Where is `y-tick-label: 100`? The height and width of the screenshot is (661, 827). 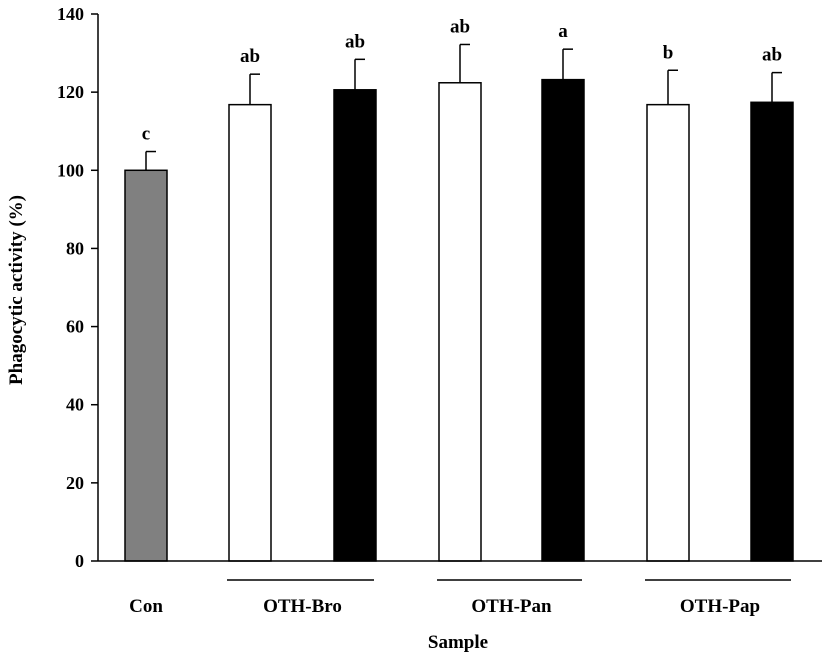
y-tick-label: 100 is located at coordinates (70, 170).